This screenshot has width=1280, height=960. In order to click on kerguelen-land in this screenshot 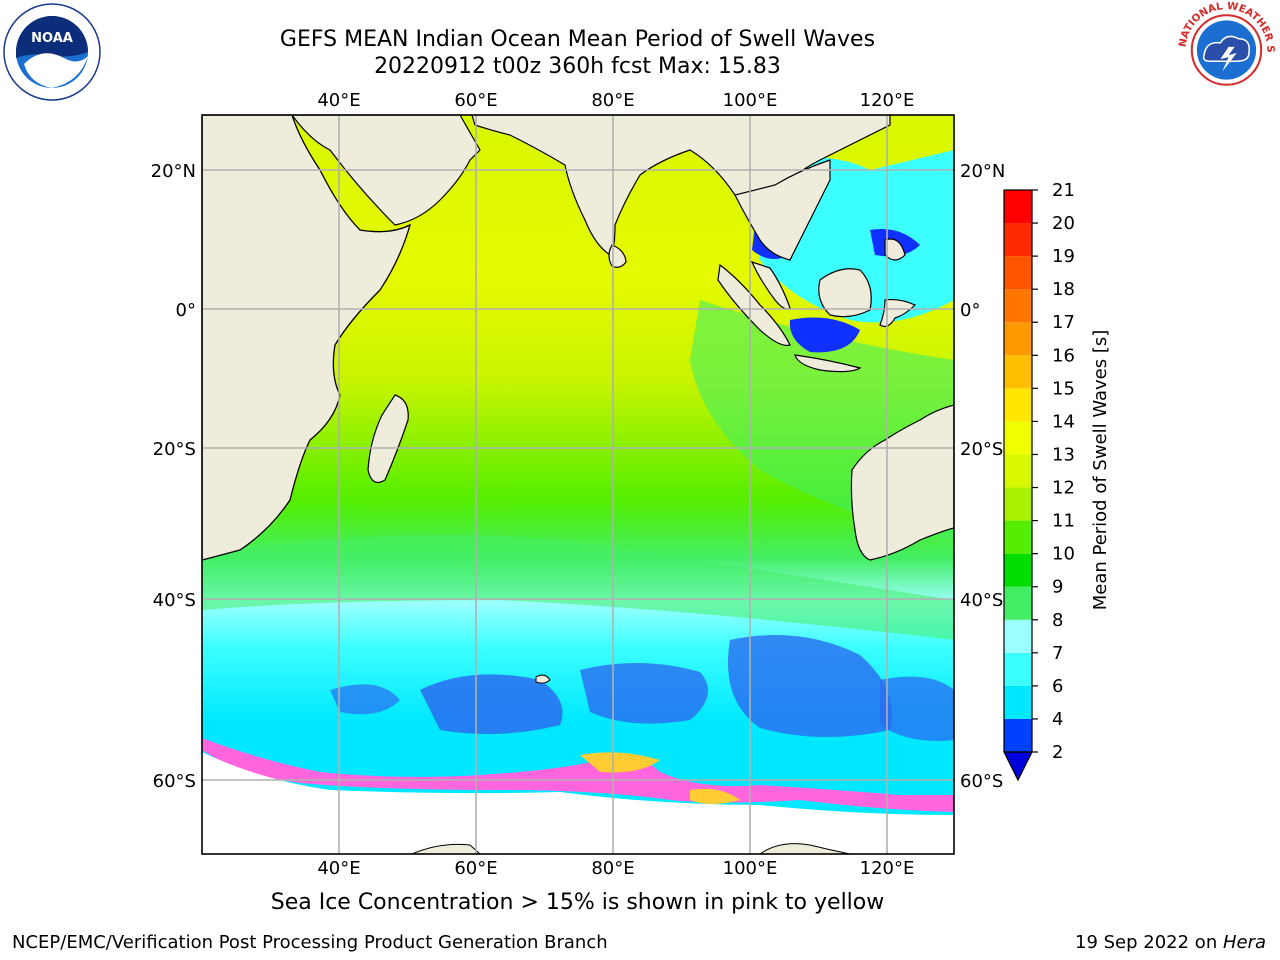, I will do `click(543, 679)`.